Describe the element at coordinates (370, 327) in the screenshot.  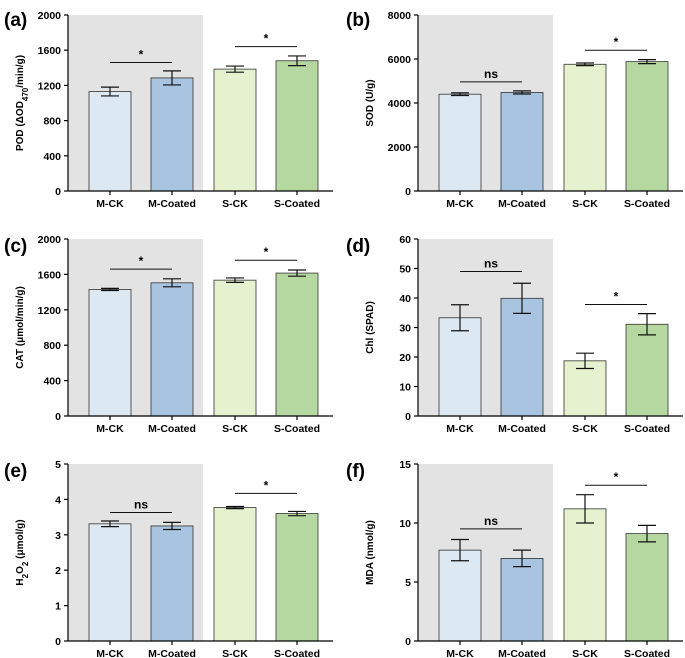
I see `panel-d-ylabel: Chl (SPAD)` at that location.